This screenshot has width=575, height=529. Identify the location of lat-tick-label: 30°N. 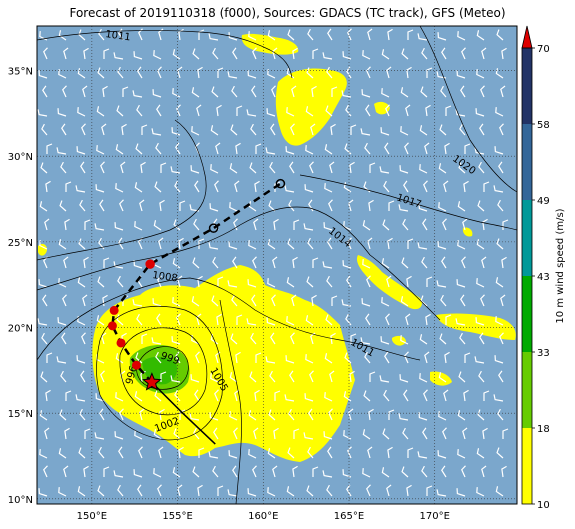
(20, 157).